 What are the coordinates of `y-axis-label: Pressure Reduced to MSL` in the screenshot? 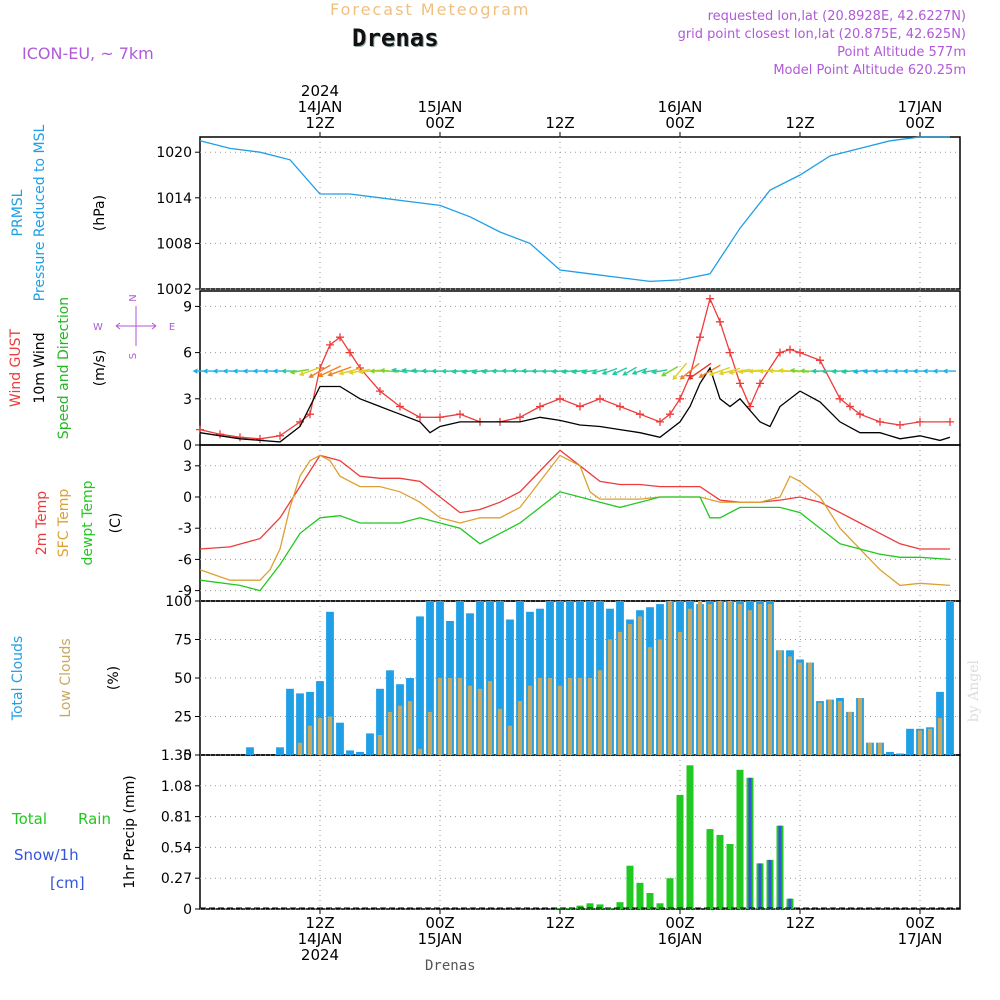 It's located at (40, 212).